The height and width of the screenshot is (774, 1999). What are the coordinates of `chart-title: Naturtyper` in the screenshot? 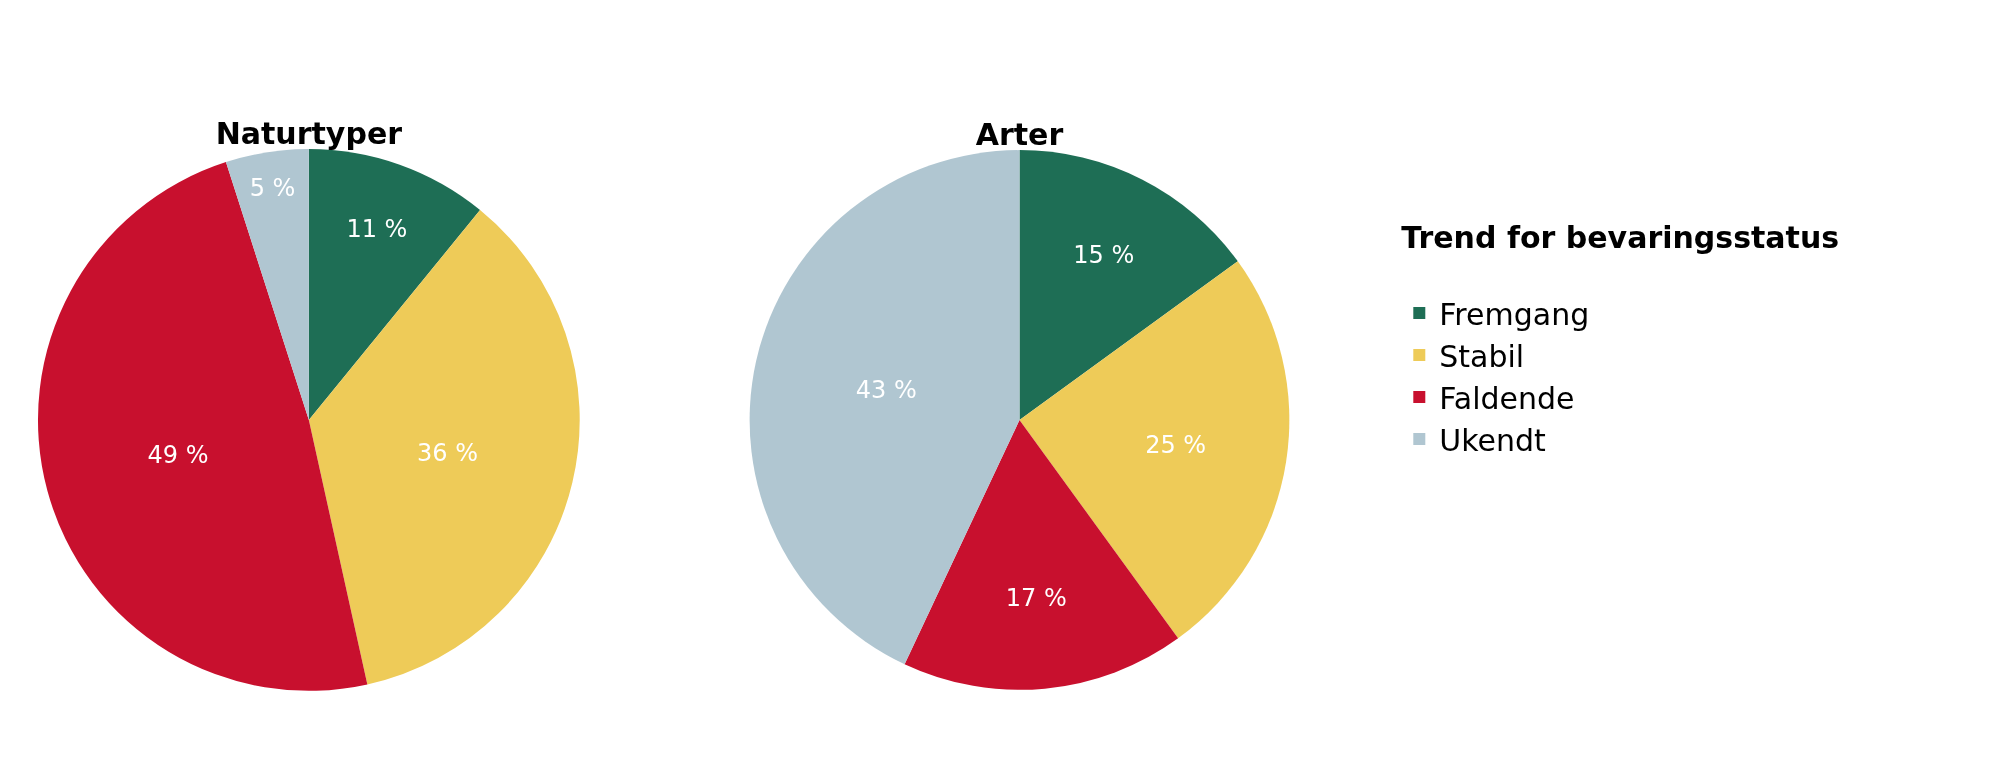 It's located at (309, 134).